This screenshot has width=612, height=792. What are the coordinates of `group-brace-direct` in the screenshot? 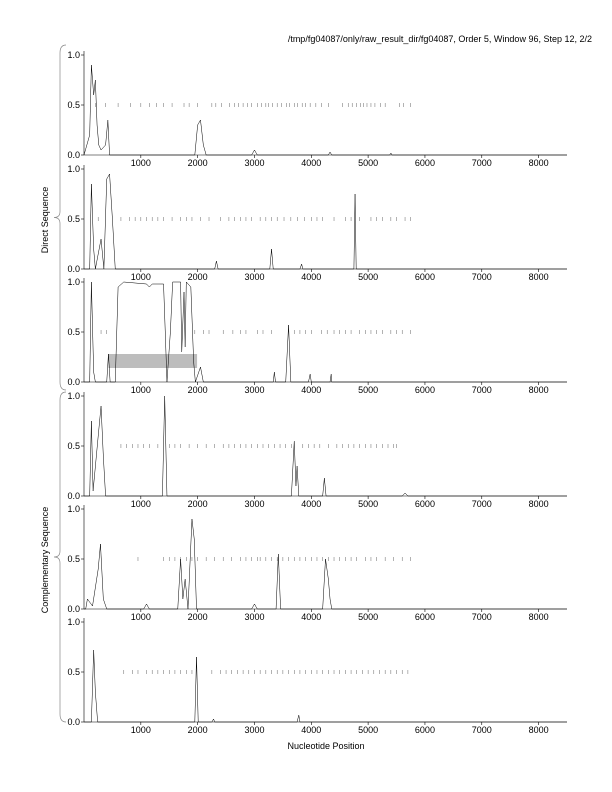 It's located at (60, 217).